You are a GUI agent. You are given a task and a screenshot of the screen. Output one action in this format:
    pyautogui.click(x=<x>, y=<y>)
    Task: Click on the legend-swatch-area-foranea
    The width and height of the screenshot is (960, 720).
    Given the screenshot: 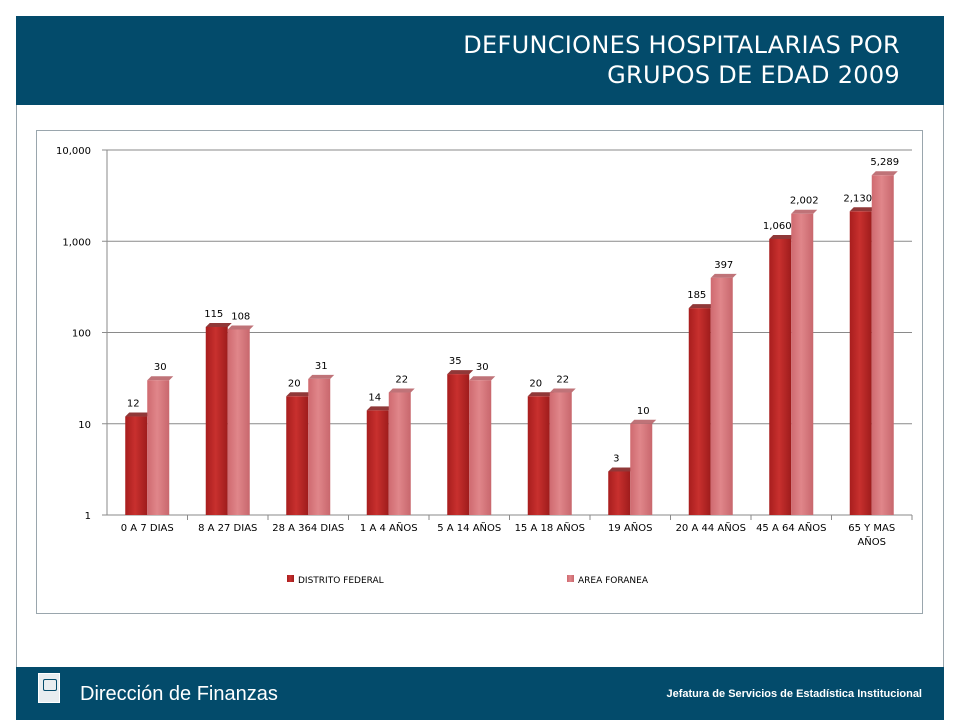 What is the action you would take?
    pyautogui.click(x=570, y=578)
    